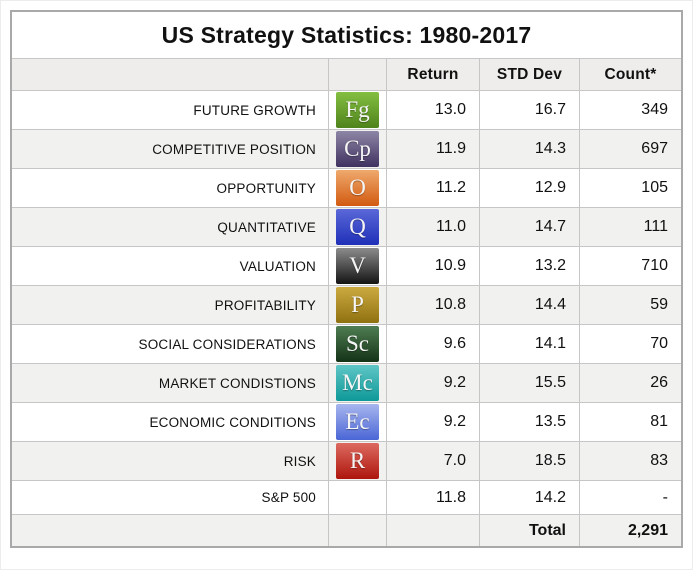 The image size is (693, 570). I want to click on strategy-badge-o: O, so click(357, 188).